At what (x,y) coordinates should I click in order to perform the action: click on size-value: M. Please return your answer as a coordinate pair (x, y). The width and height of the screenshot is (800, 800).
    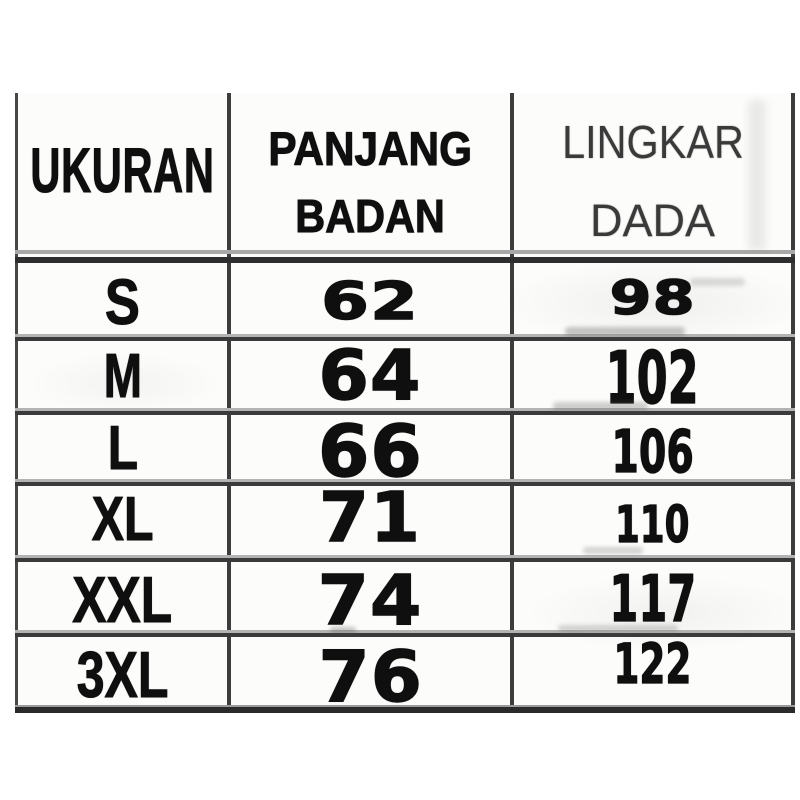
    Looking at the image, I should click on (122, 376).